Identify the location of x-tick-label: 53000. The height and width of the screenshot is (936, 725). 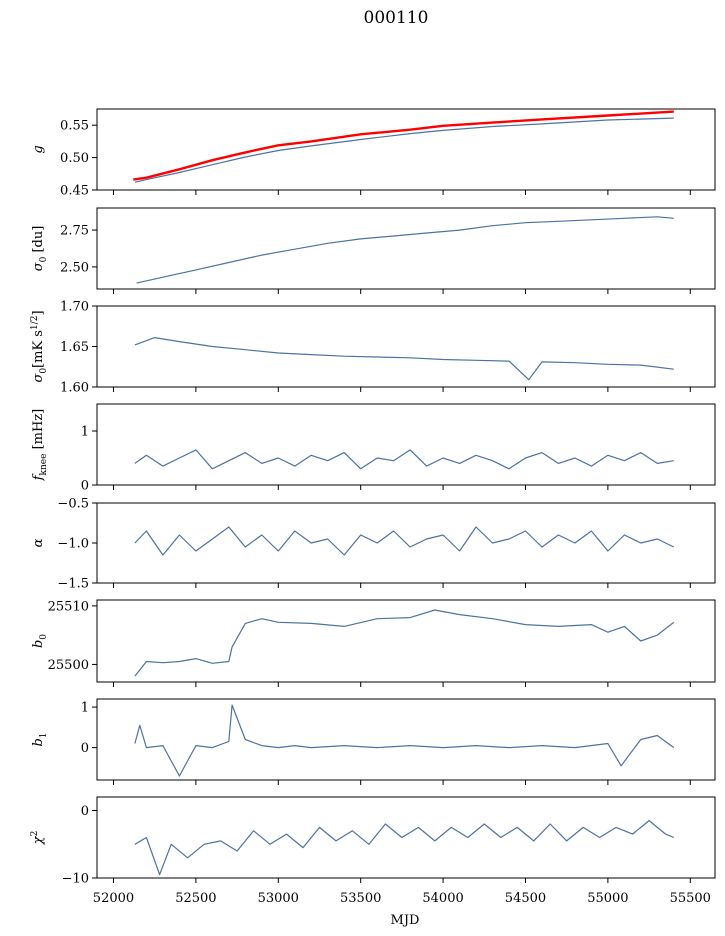
(278, 898).